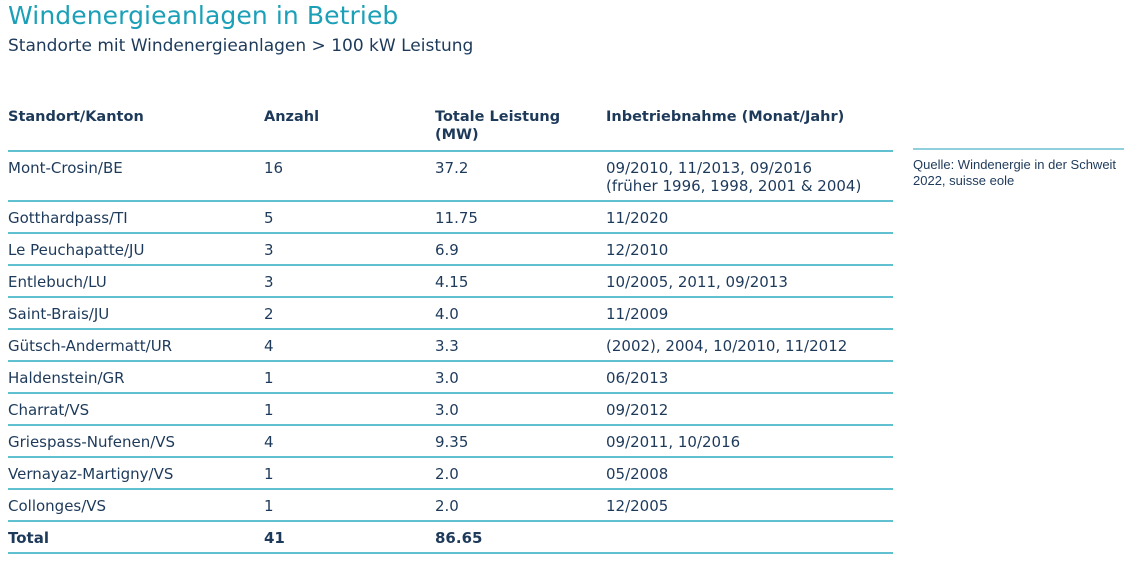 This screenshot has height=566, width=1141. What do you see at coordinates (637, 314) in the screenshot?
I see `cell-inbetriebnahme: 11/2009` at bounding box center [637, 314].